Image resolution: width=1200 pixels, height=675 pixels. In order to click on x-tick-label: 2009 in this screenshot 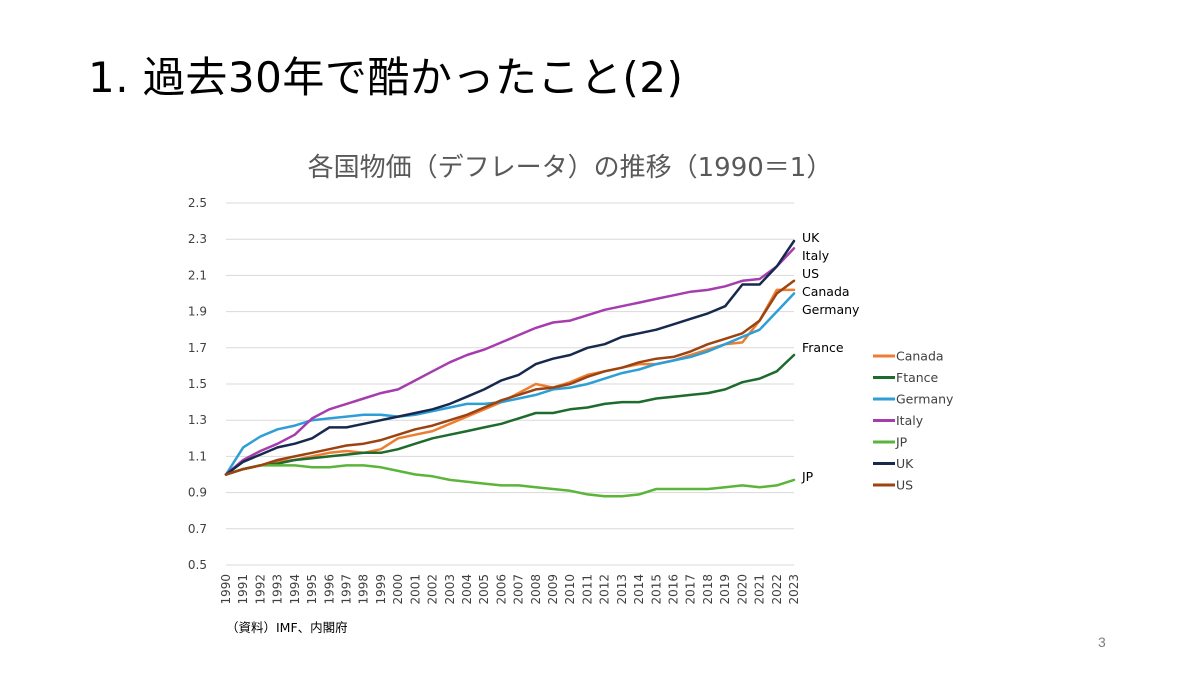, I will do `click(553, 589)`.